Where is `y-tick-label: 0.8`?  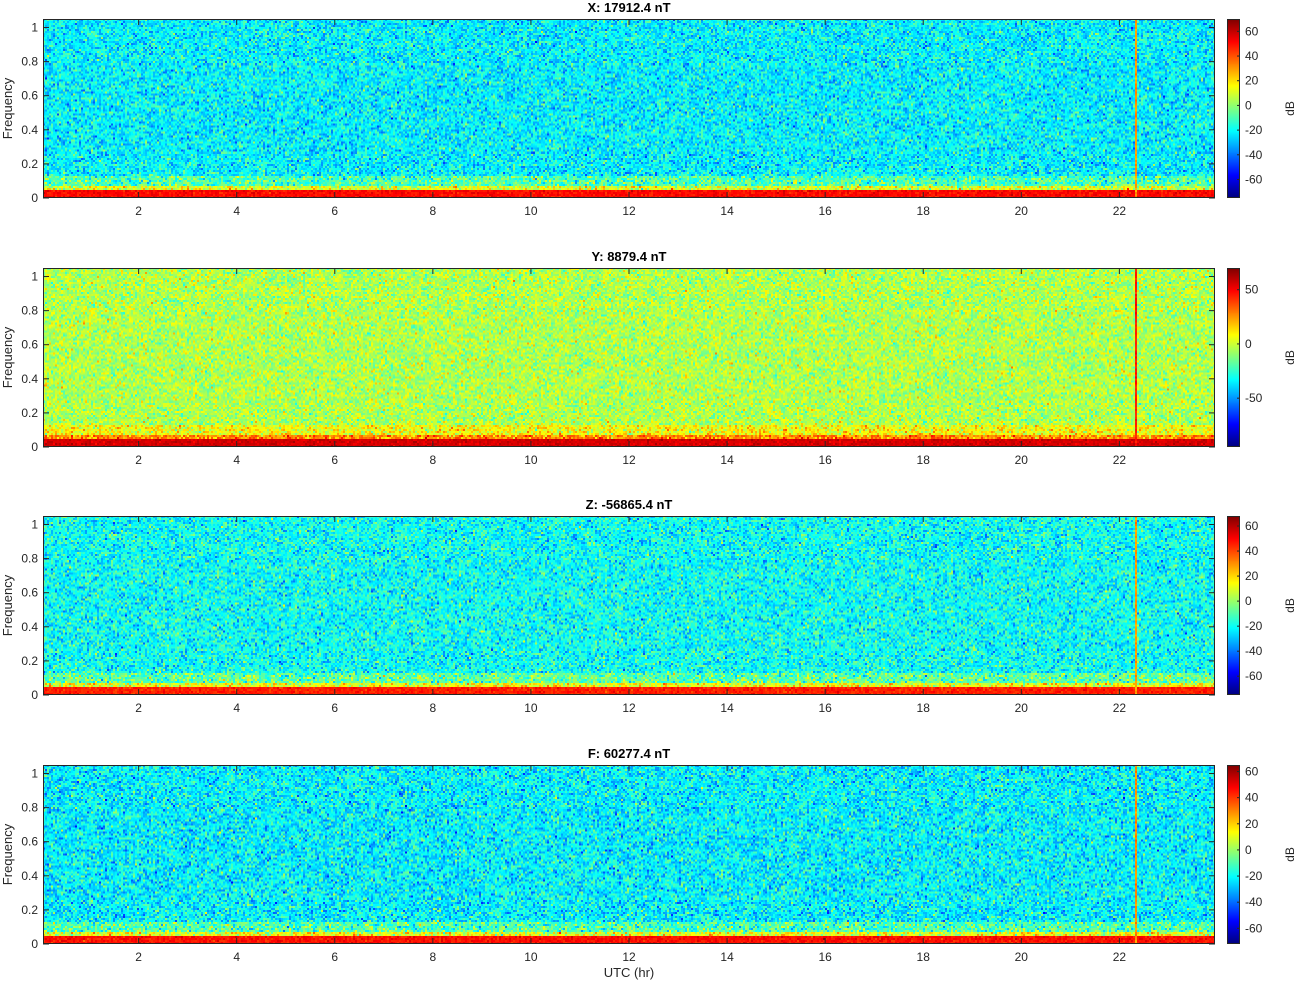 y-tick-label: 0.8 is located at coordinates (29, 62).